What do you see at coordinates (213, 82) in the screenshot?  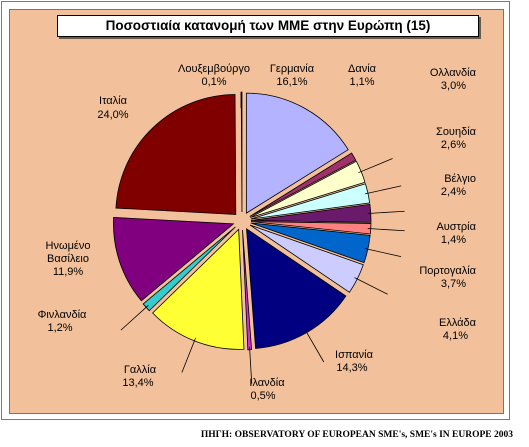 I see `label-luxembourg-pct: 0,1%` at bounding box center [213, 82].